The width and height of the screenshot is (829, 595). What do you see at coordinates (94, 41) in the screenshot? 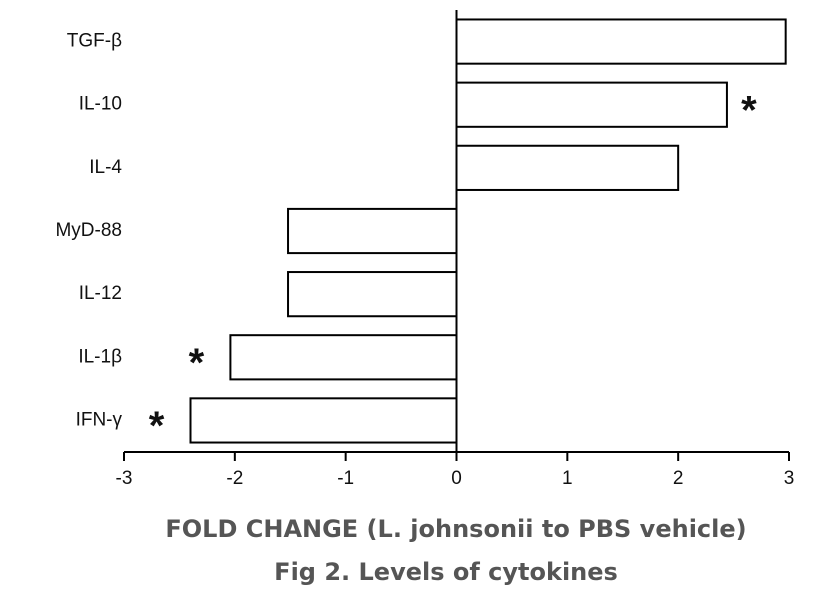
I see `y-tick-label: TGF-β` at bounding box center [94, 41].